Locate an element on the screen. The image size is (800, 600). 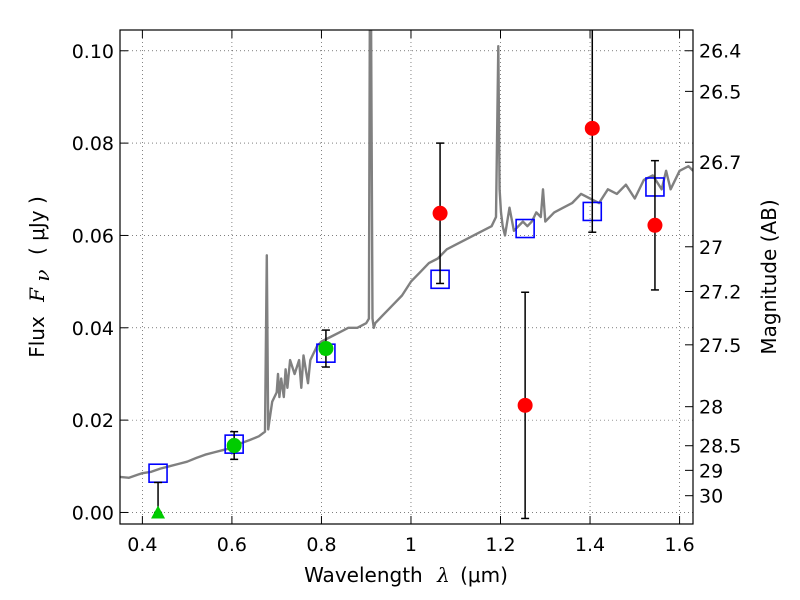
y-axis-label-prefix: Flux is located at coordinates (37, 337).